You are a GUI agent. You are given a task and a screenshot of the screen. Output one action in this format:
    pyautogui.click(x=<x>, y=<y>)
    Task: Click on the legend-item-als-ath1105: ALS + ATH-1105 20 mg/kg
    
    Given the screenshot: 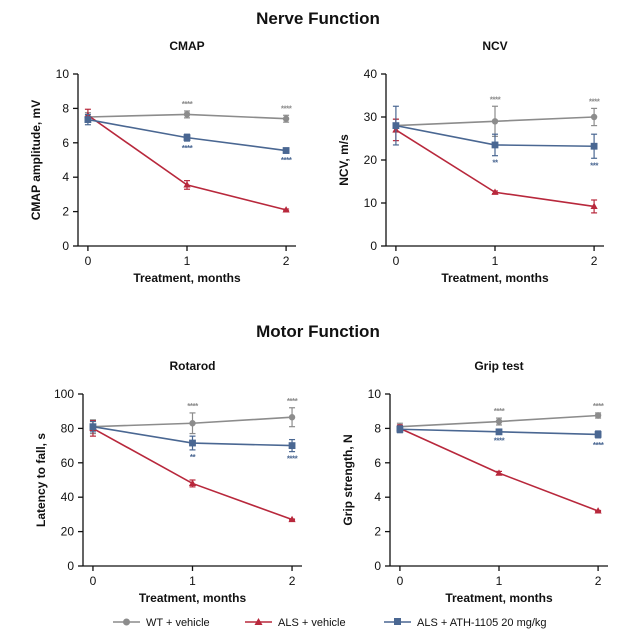 What is the action you would take?
    pyautogui.click(x=465, y=623)
    